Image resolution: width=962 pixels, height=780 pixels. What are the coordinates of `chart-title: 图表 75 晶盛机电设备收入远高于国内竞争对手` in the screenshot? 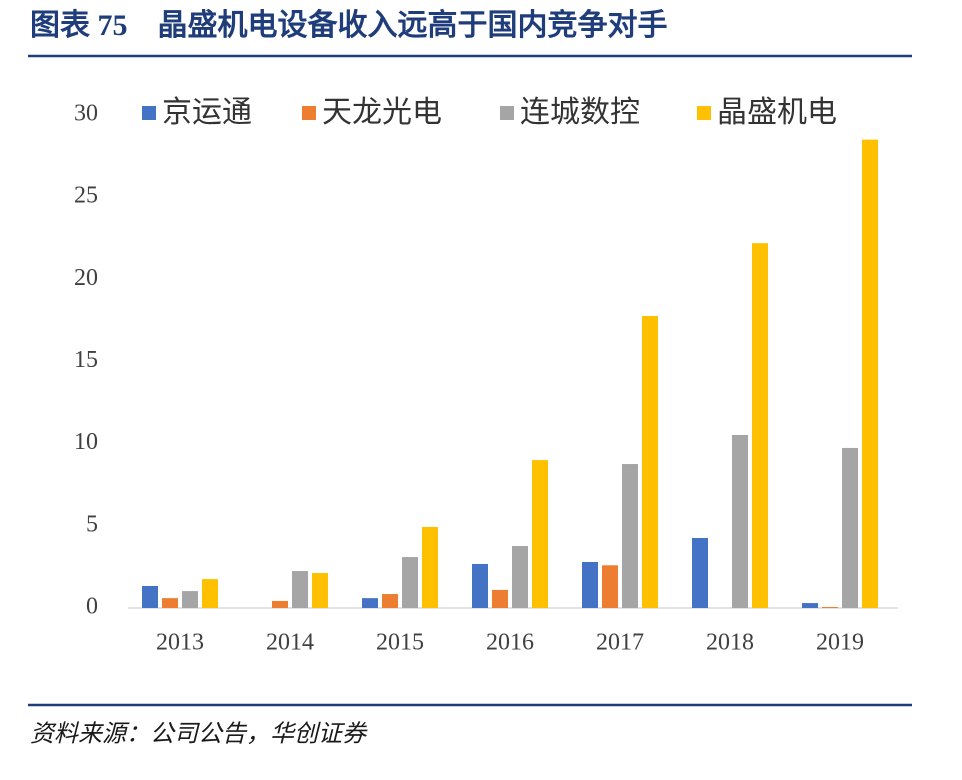 It's located at (349, 25).